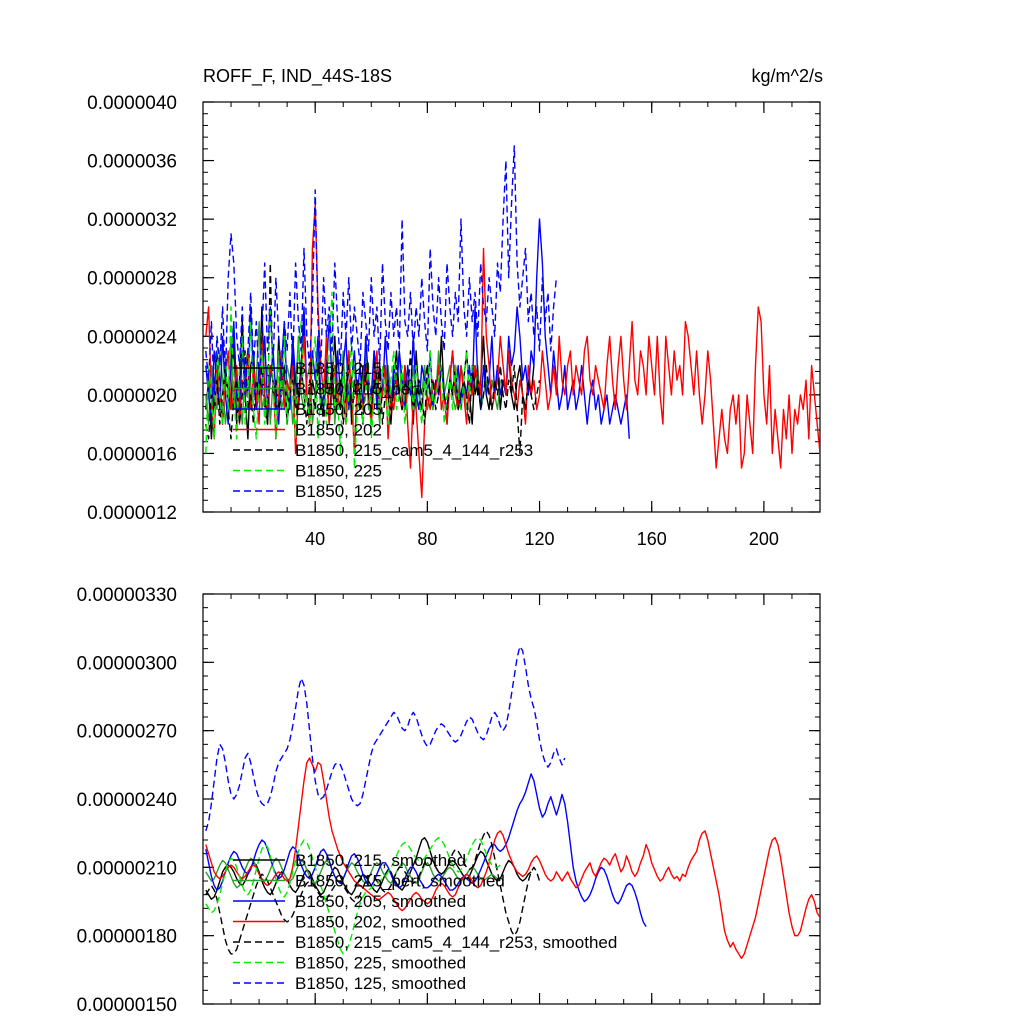 This screenshot has height=1024, width=1024. I want to click on legend-label: B1850, 215_cam5_4_144_r253, smoothed, so click(456, 942).